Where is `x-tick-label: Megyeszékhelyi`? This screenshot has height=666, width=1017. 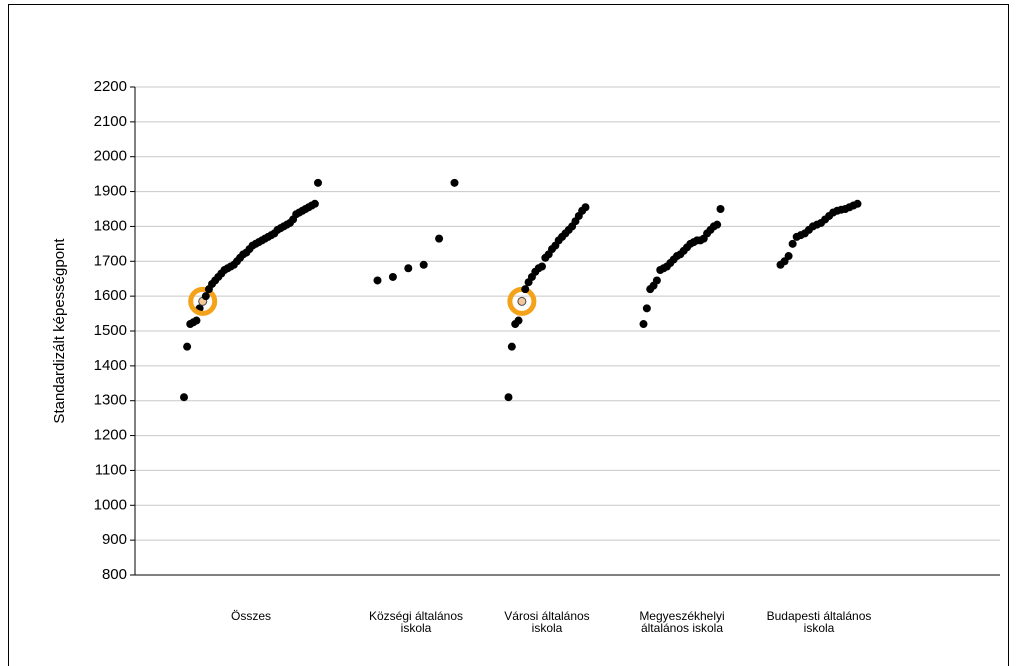
x-tick-label: Megyeszékhelyi is located at coordinates (681, 616).